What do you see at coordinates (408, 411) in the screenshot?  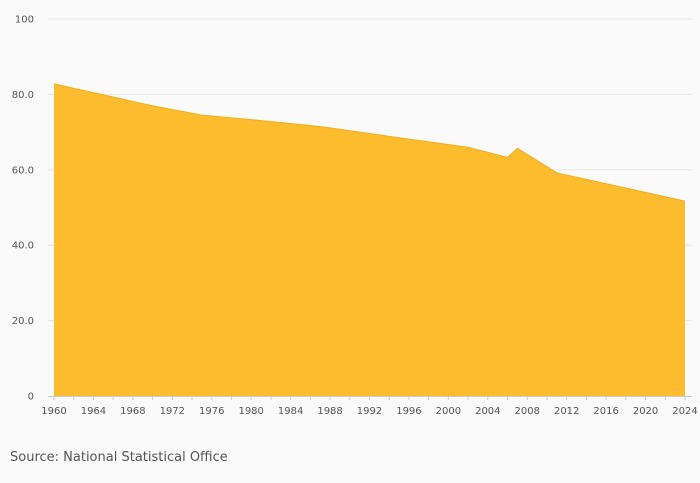 I see `x-tick-label-1996: 1996` at bounding box center [408, 411].